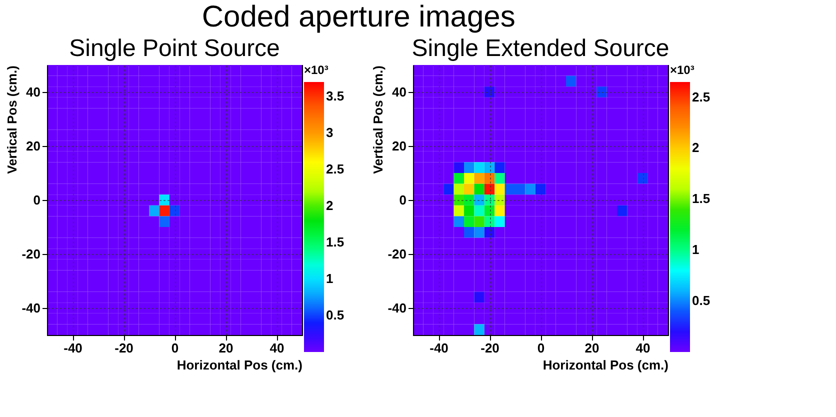 The image size is (836, 417). I want to click on chart-title: Single Point Source, so click(174, 48).